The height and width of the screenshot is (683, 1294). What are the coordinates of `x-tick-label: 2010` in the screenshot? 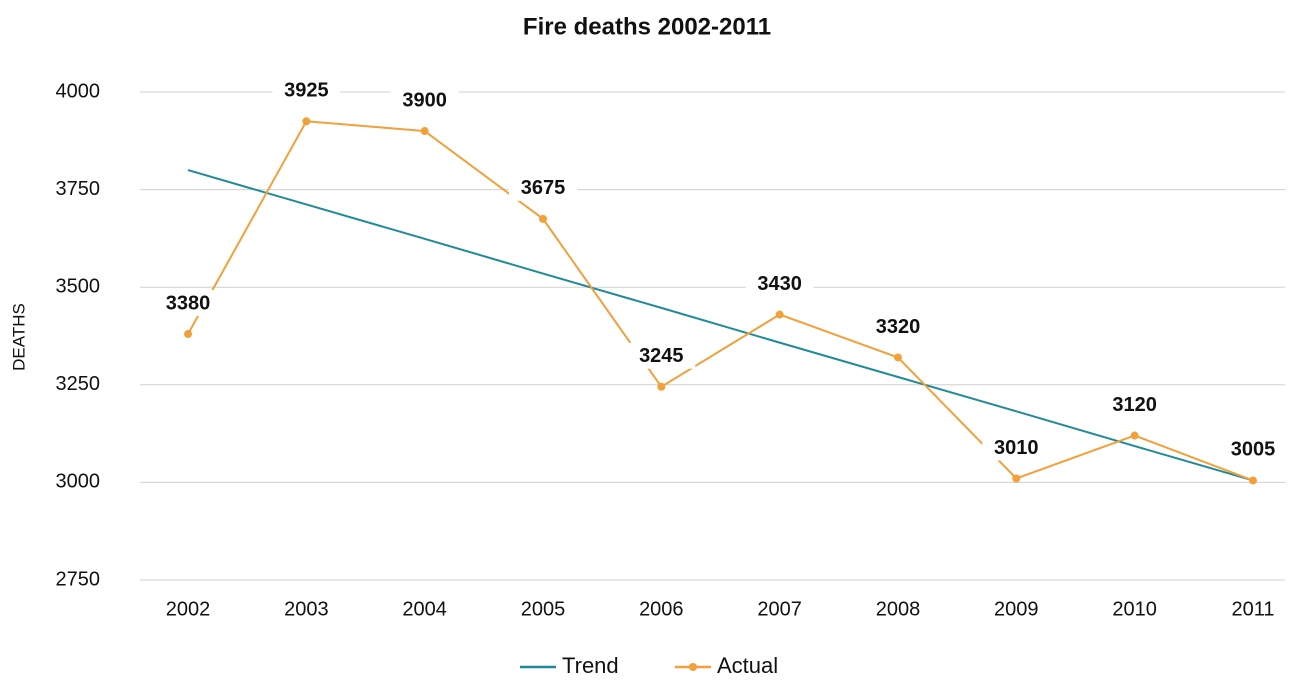 It's located at (1134, 609).